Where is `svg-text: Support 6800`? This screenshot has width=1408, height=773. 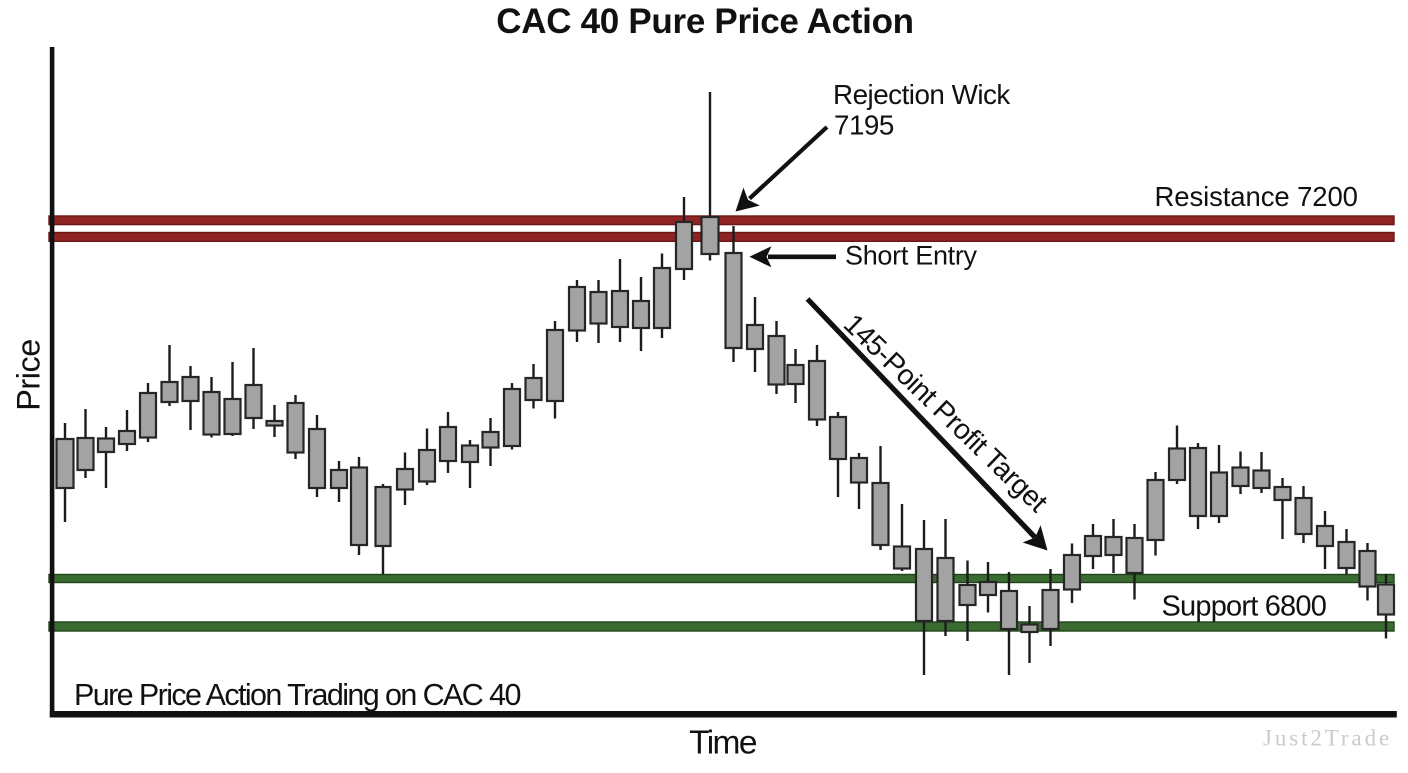 svg-text: Support 6800 is located at coordinates (1244, 607).